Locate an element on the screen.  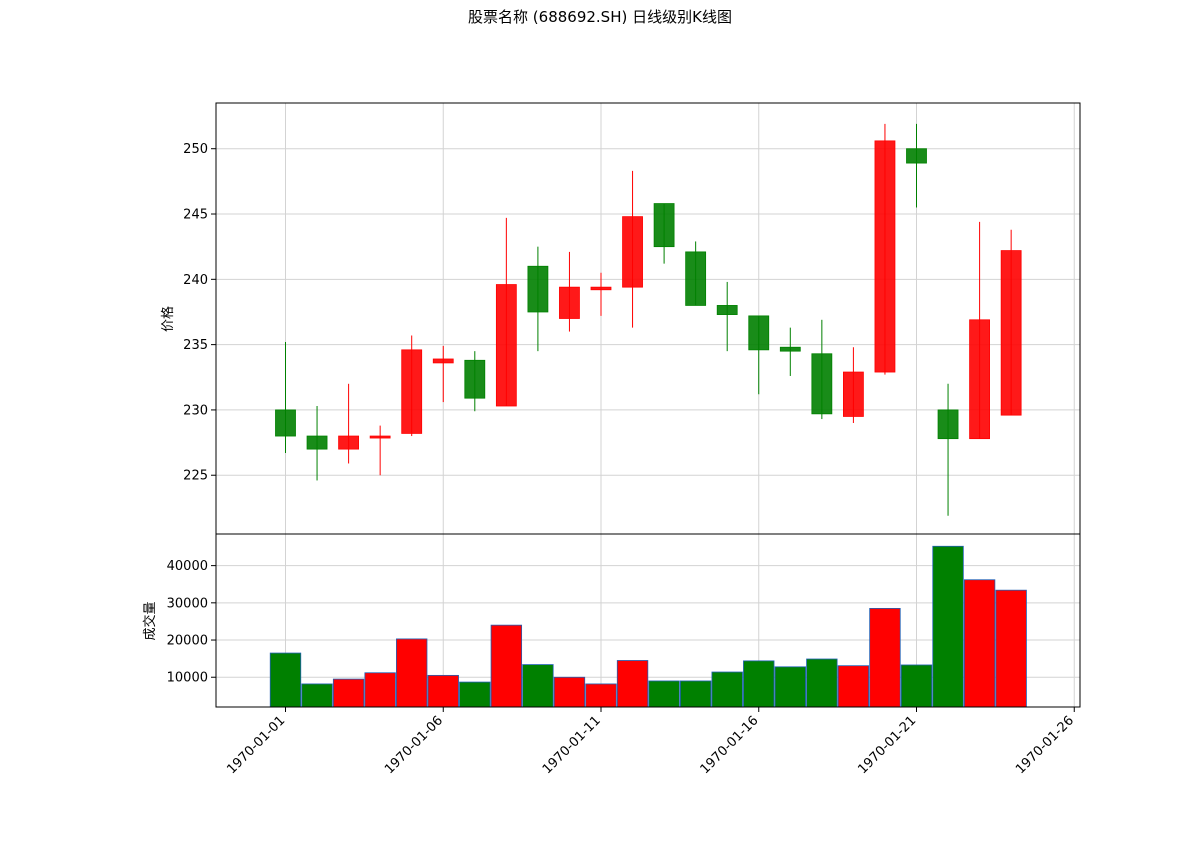
x-tick-label: 1970-01-06 is located at coordinates (414, 745).